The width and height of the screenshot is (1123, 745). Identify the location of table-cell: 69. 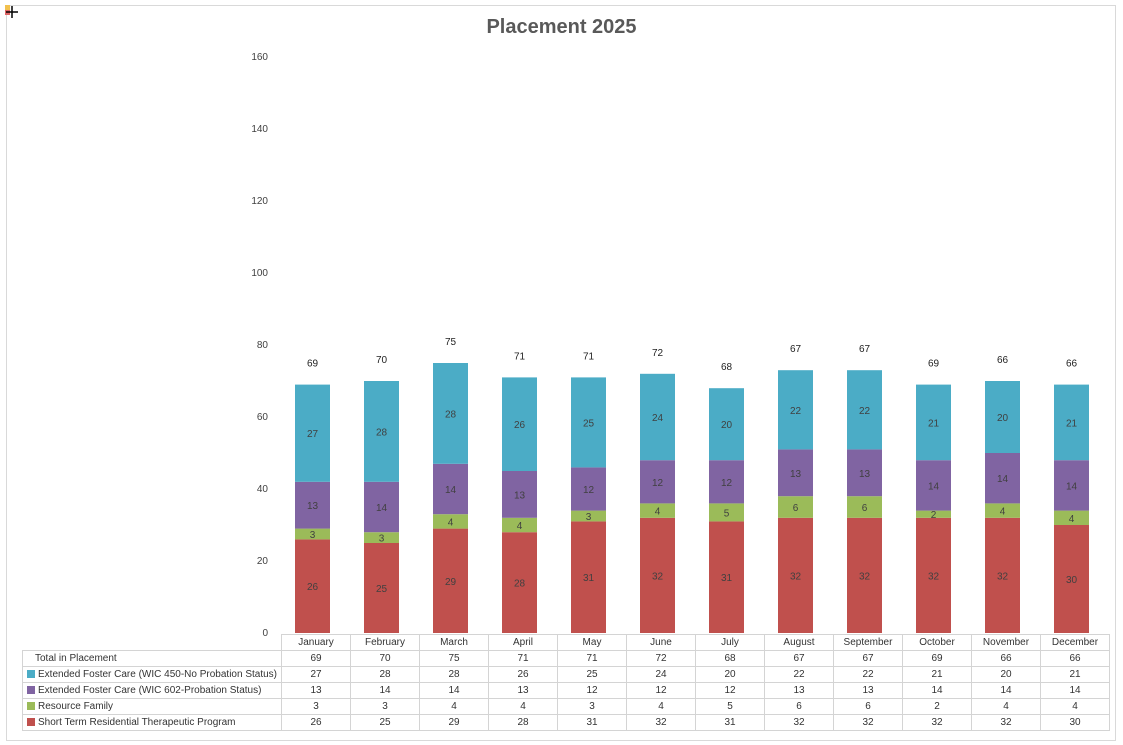
(937, 658).